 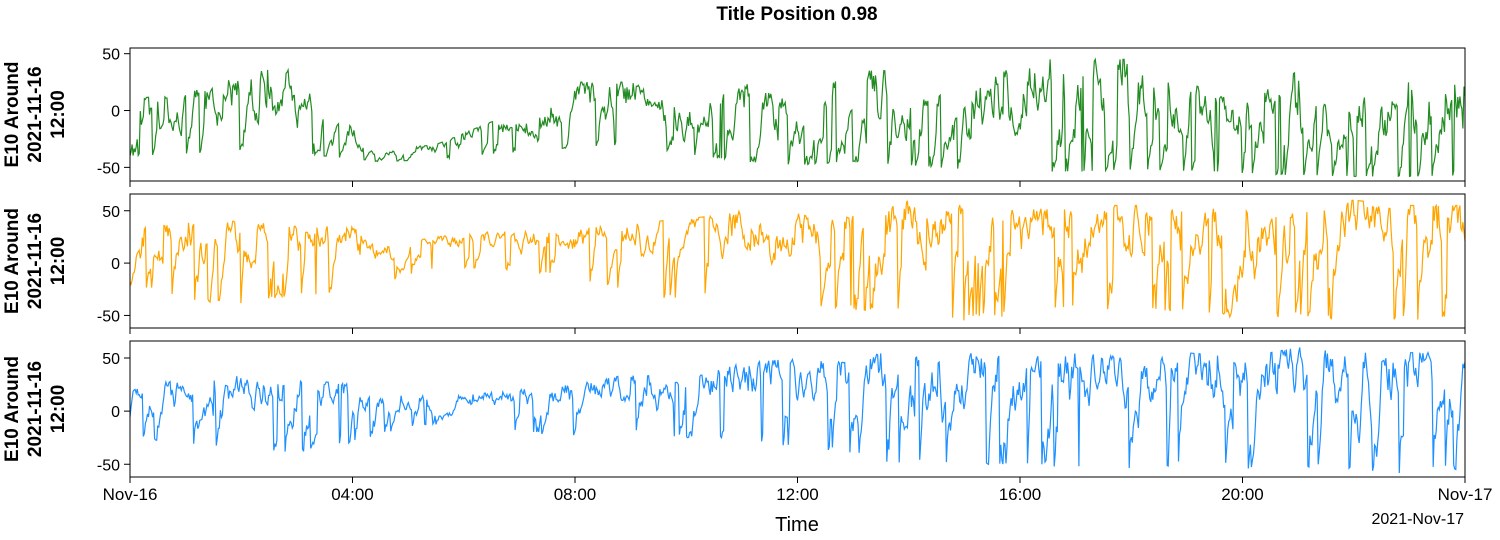 What do you see at coordinates (1242, 494) in the screenshot?
I see `x-tick-label: 20:00` at bounding box center [1242, 494].